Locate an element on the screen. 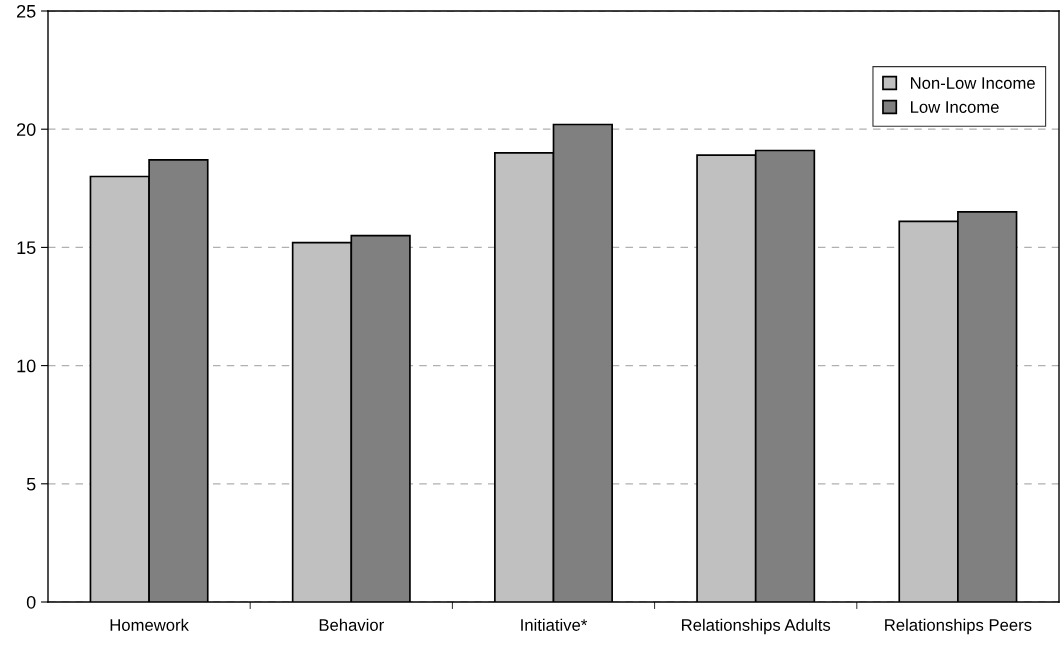  y-tick-label: 0 is located at coordinates (31, 602).